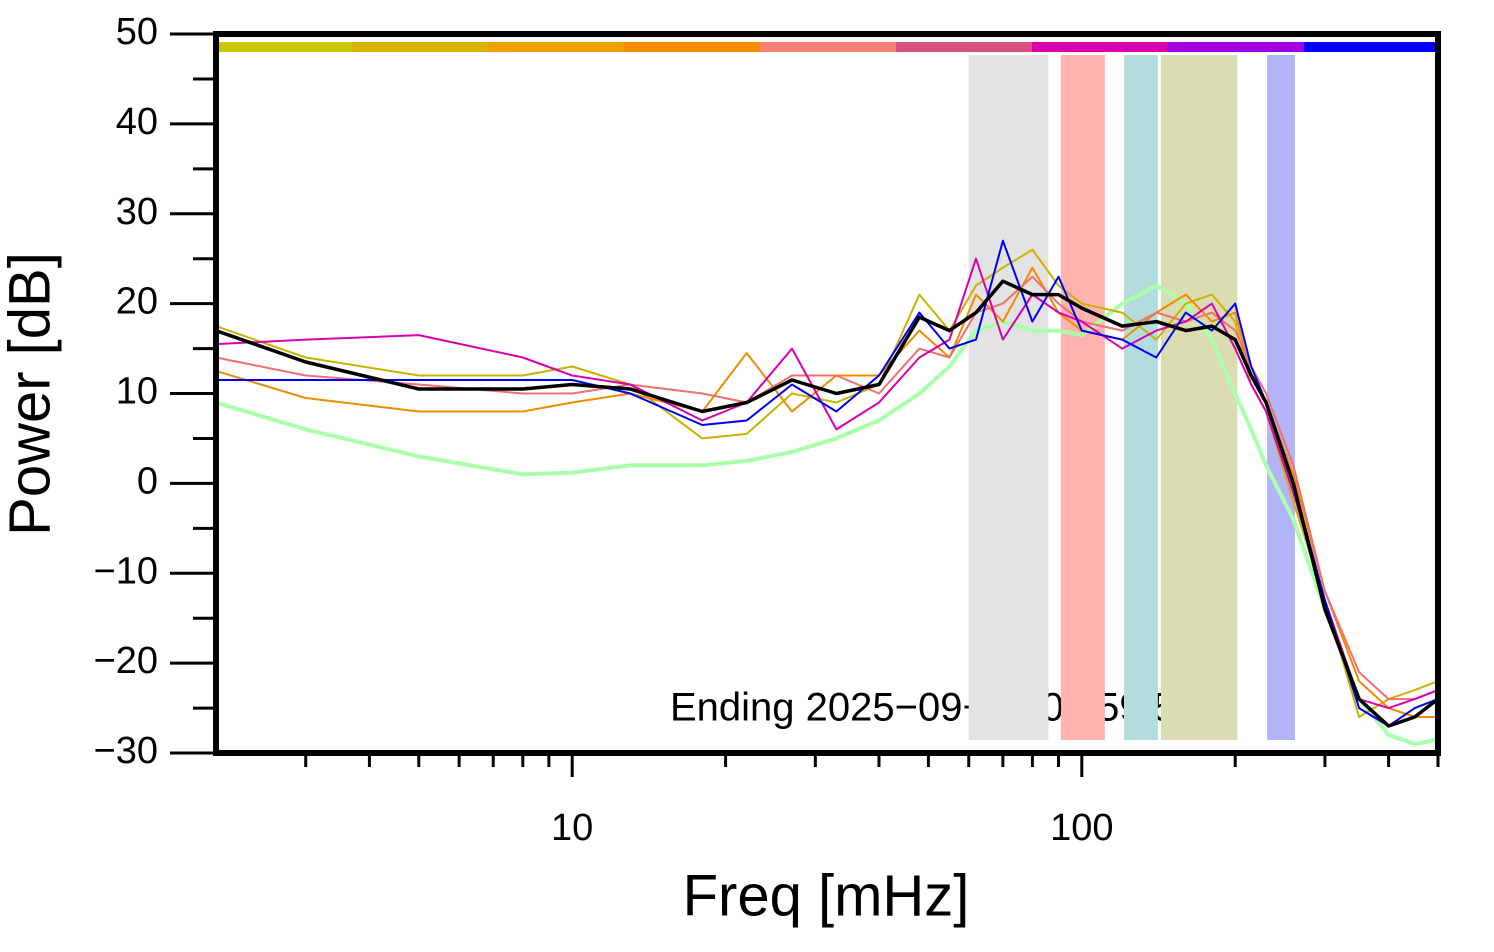  Describe the element at coordinates (147, 481) in the screenshot. I see `y-tick-label: 0` at that location.